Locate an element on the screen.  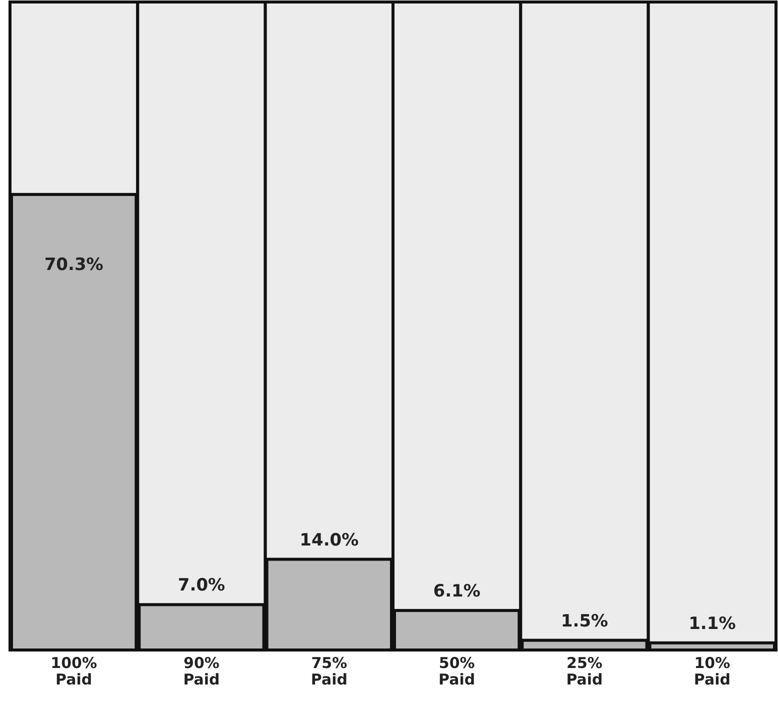
data-label: 70.3% is located at coordinates (74, 265).